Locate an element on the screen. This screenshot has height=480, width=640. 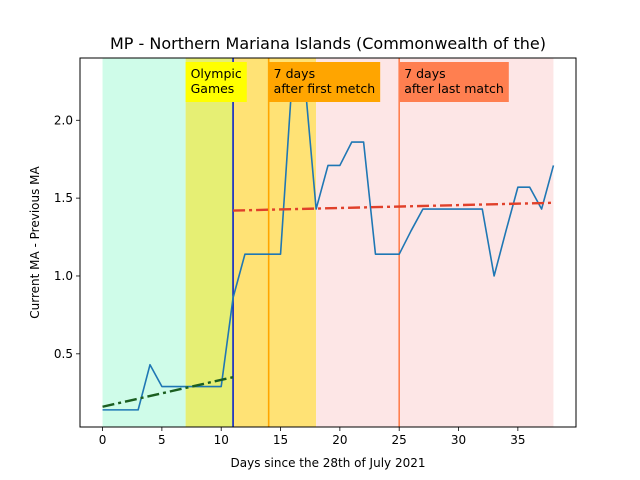
x-tick-label: 25 is located at coordinates (399, 440).